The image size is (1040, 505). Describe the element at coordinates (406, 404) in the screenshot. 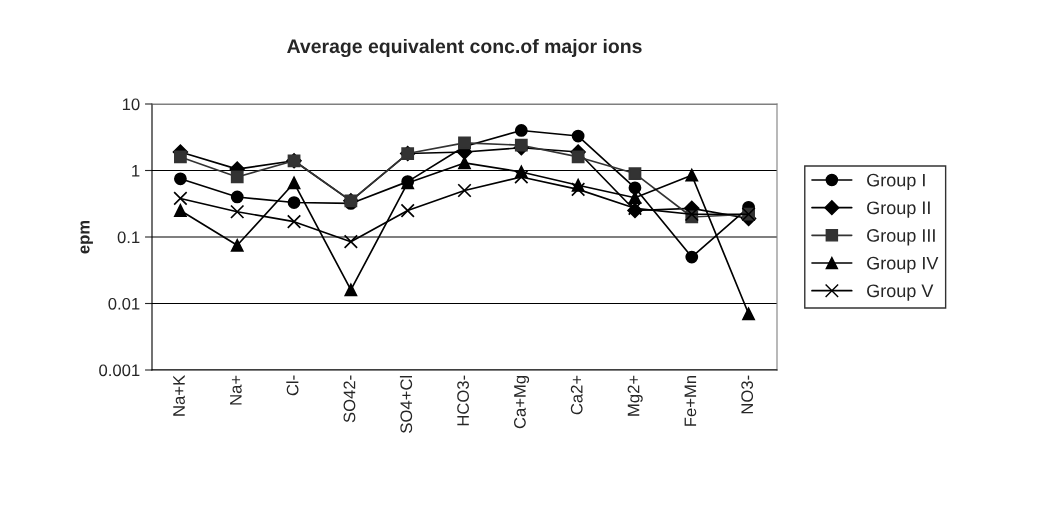

I see `x-tick-label: SO4+Cl` at that location.